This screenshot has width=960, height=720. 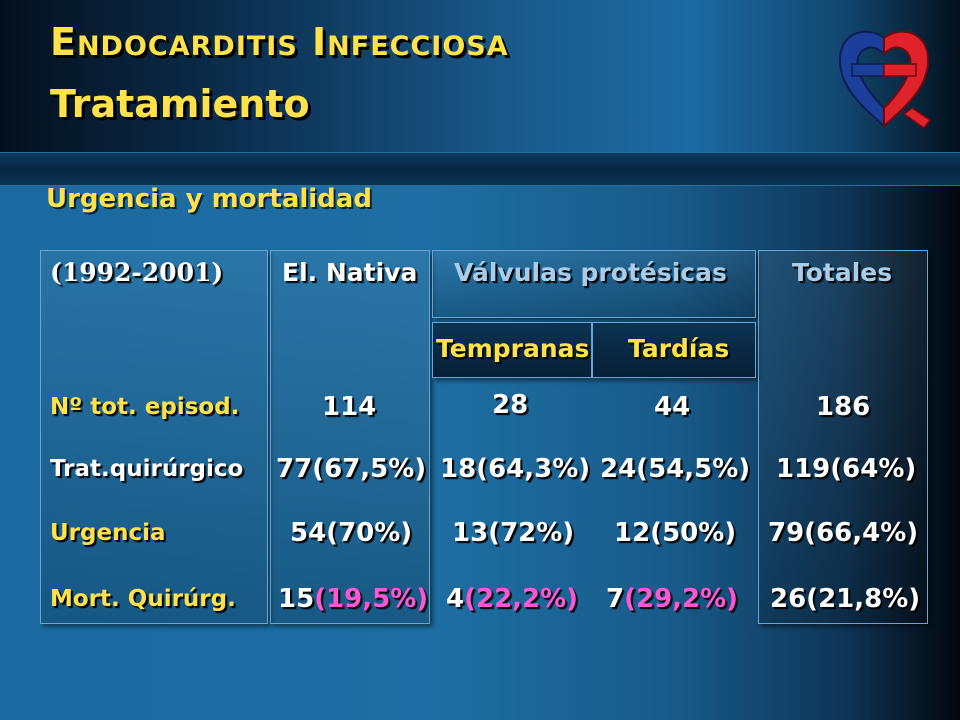 What do you see at coordinates (154, 437) in the screenshot?
I see `row-label-column` at bounding box center [154, 437].